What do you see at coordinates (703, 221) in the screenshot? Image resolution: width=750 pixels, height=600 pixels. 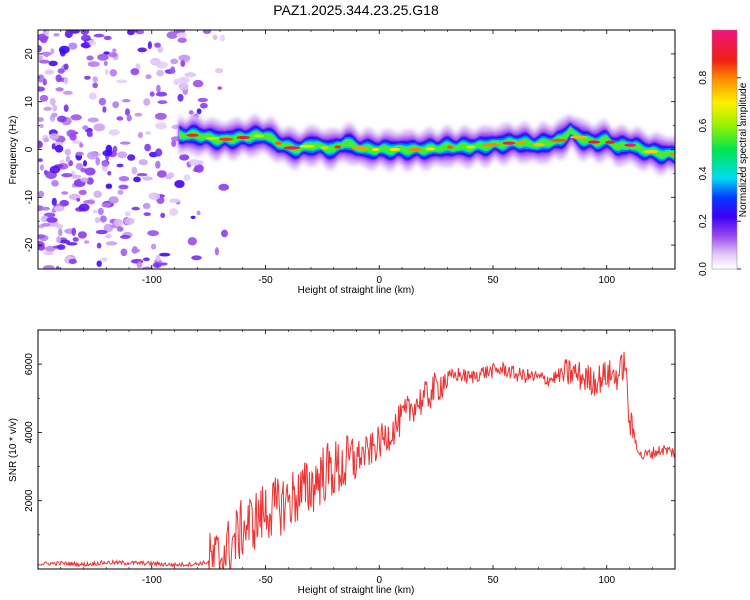 I see `colorbar-tick-label: 0.2` at bounding box center [703, 221].